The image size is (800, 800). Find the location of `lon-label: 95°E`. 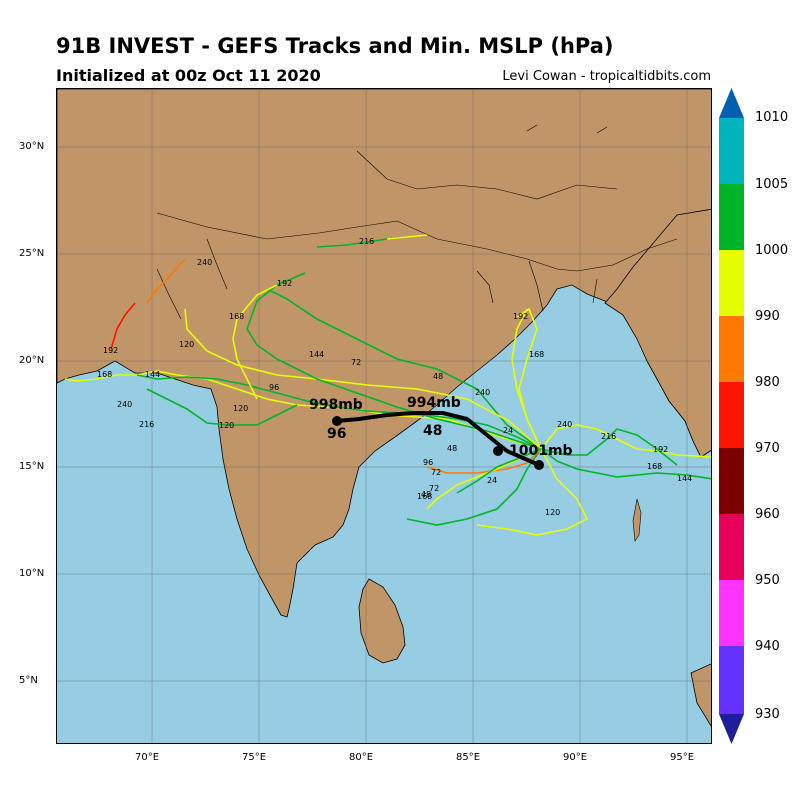

lon-label: 95°E is located at coordinates (682, 757).